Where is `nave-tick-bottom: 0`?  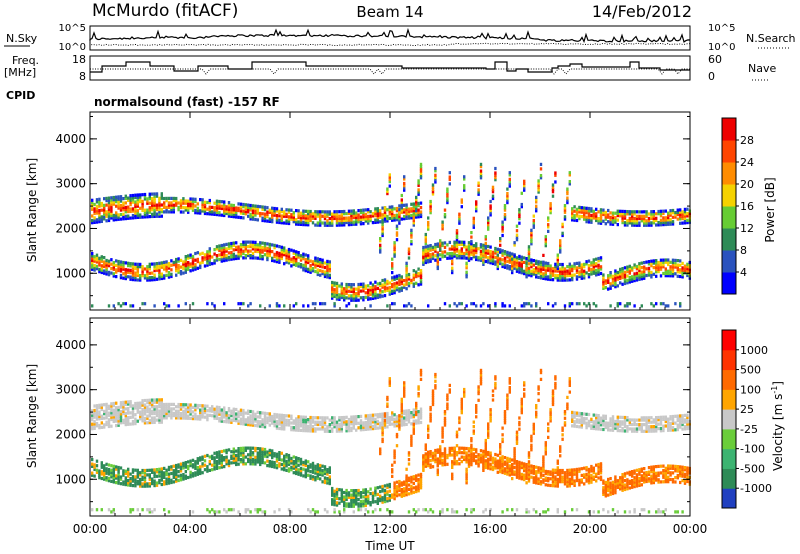 nave-tick-bottom: 0 is located at coordinates (711, 76).